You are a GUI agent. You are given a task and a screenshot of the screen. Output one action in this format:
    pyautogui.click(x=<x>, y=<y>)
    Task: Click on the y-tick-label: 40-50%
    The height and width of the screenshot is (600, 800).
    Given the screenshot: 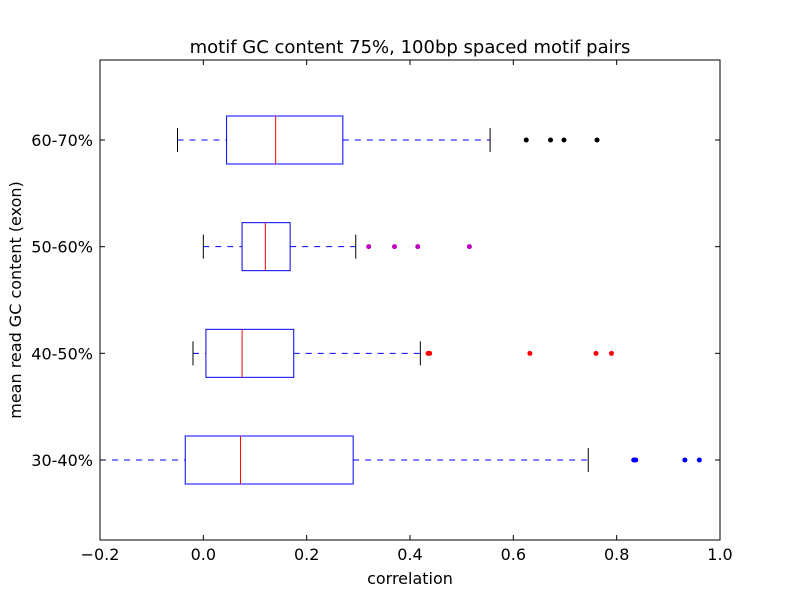 What is the action you would take?
    pyautogui.click(x=62, y=353)
    